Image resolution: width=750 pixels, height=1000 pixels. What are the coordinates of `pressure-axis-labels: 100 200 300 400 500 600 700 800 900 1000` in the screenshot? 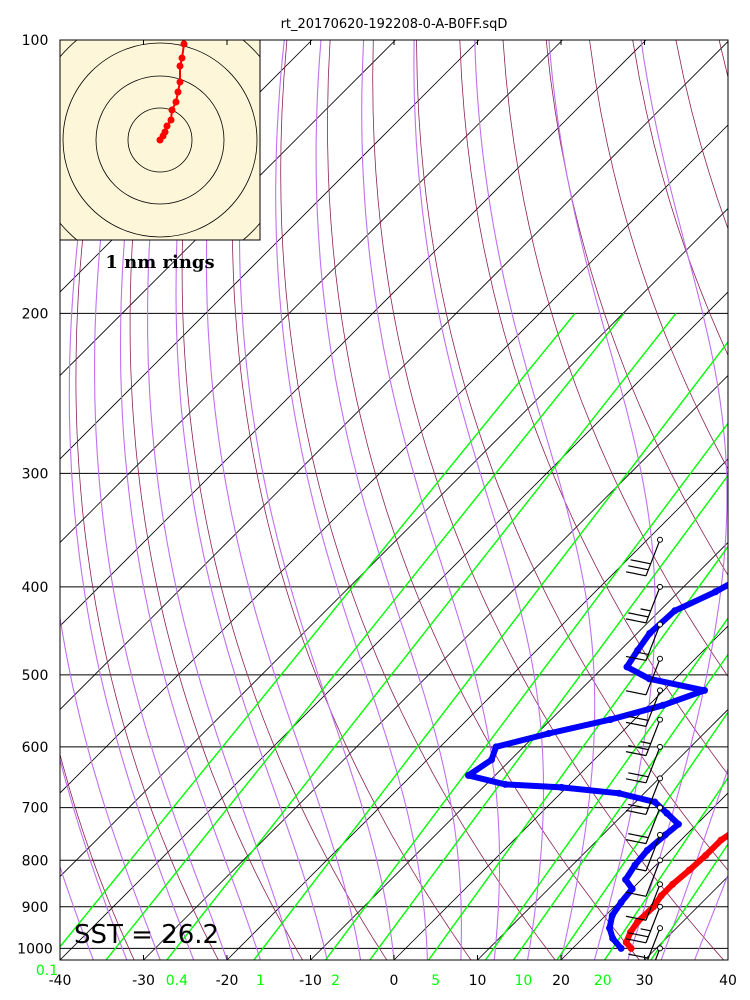 It's located at (35, 495).